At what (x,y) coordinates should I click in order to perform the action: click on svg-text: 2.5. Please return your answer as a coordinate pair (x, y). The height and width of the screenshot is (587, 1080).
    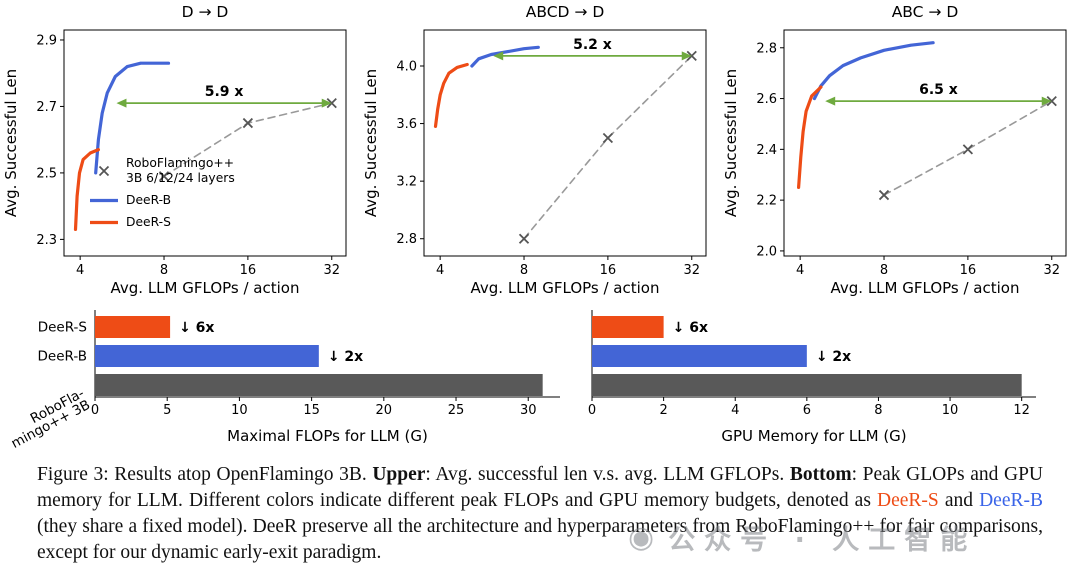
    Looking at the image, I should click on (46, 173).